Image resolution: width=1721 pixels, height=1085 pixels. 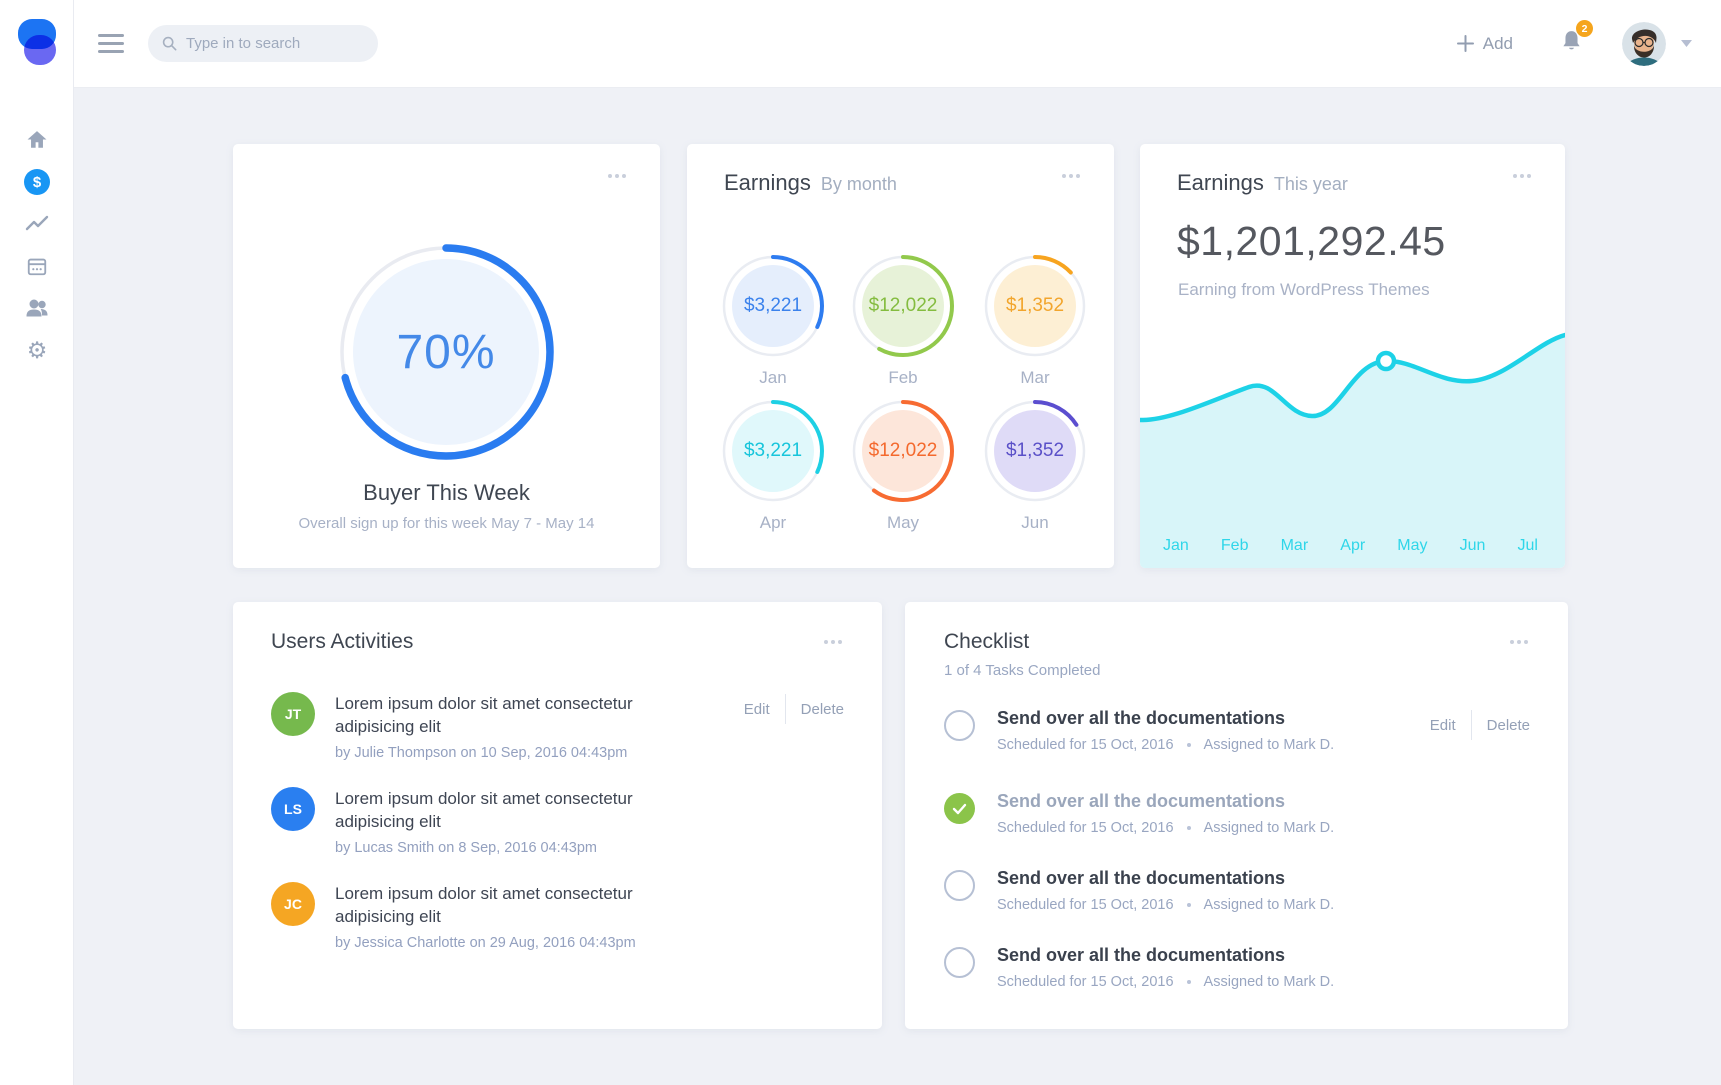 What do you see at coordinates (1035, 466) in the screenshot?
I see `month-stat-jun: $1,352 Jun` at bounding box center [1035, 466].